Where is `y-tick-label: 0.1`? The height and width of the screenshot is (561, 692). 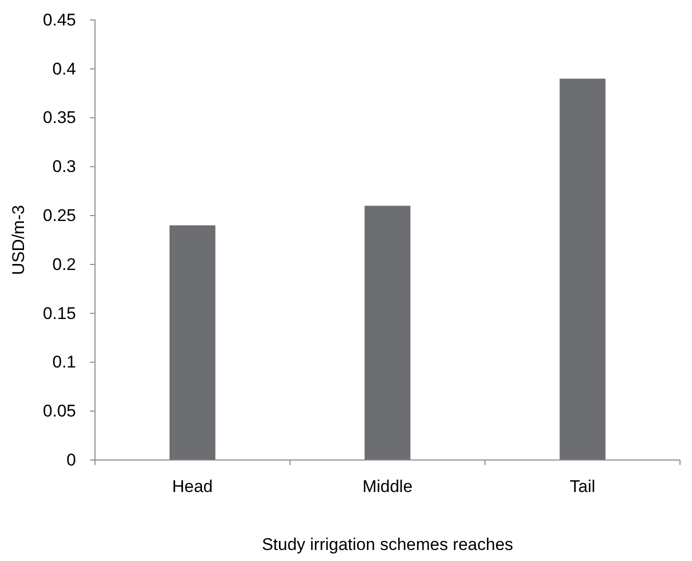 y-tick-label: 0.1 is located at coordinates (64, 362).